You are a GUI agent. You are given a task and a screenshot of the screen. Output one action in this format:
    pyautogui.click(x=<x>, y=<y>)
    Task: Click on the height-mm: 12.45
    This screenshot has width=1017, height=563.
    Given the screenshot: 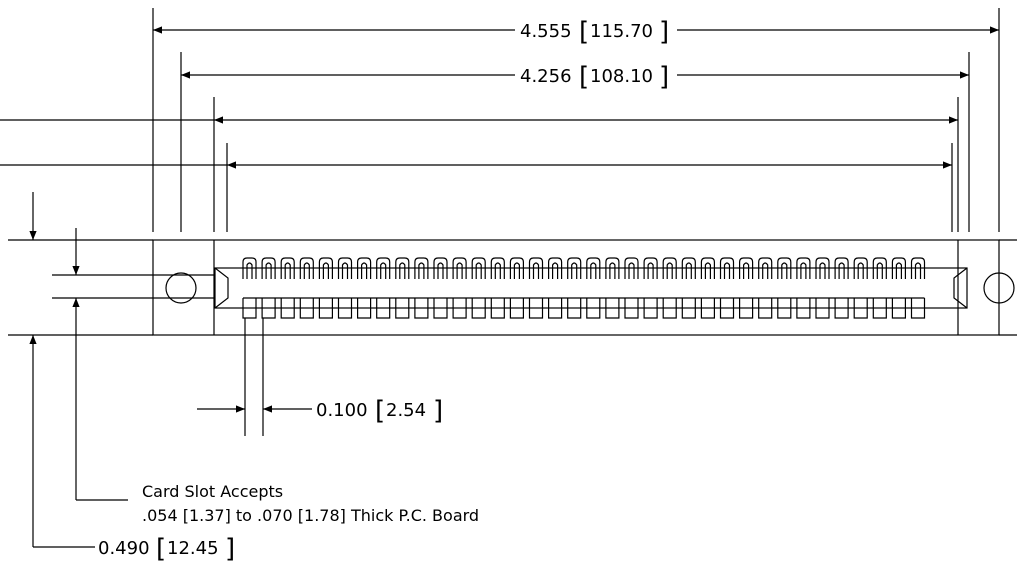 What is the action you would take?
    pyautogui.click(x=193, y=548)
    